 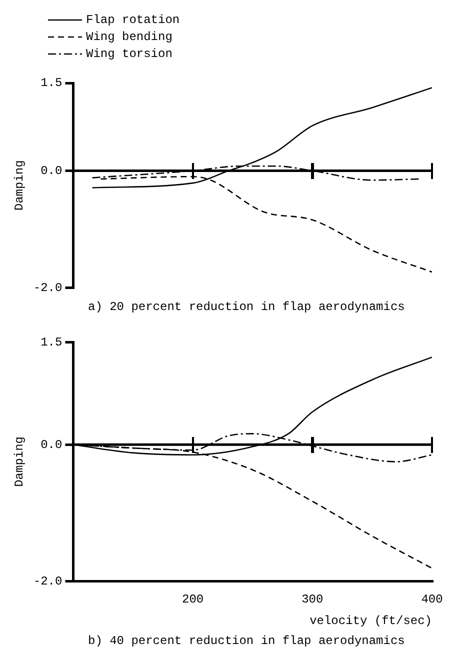 What do you see at coordinates (432, 599) in the screenshot?
I see `x-tick-label: 400` at bounding box center [432, 599].